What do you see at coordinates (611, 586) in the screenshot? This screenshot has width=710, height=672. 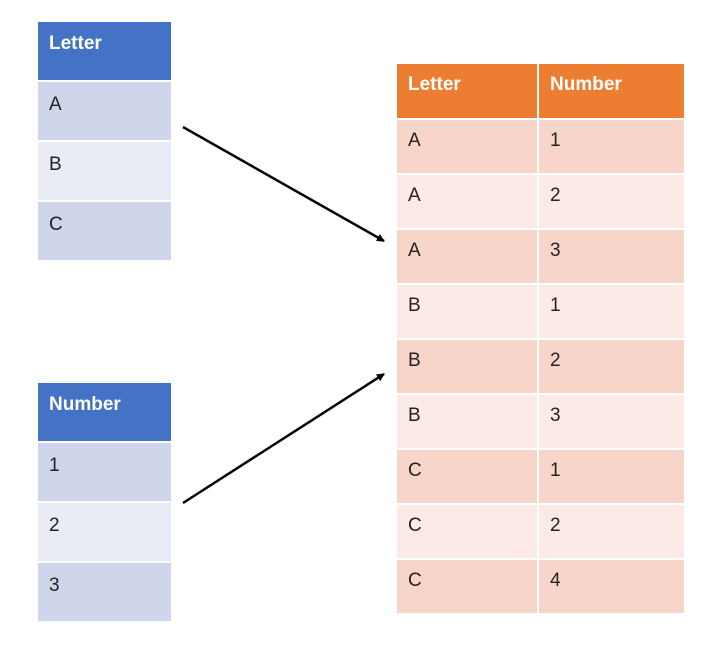 I see `result-number-cell: 4` at bounding box center [611, 586].